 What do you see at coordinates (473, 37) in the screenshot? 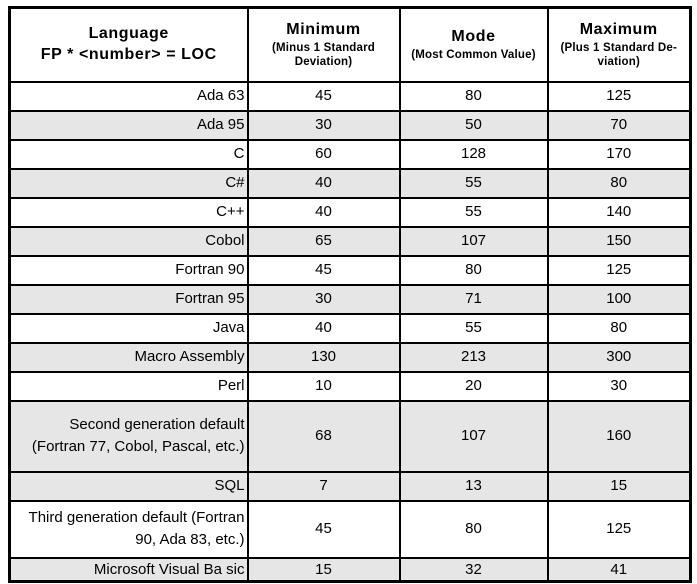
I see `column-title: Mode` at bounding box center [473, 37].